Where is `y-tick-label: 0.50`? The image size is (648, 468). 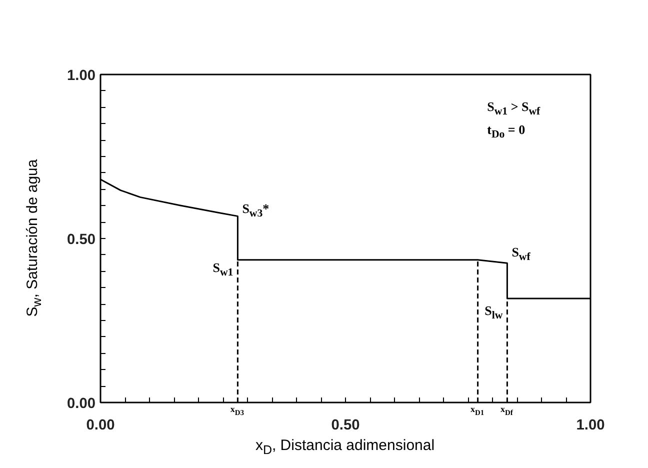
y-tick-label: 0.50 is located at coordinates (81, 240).